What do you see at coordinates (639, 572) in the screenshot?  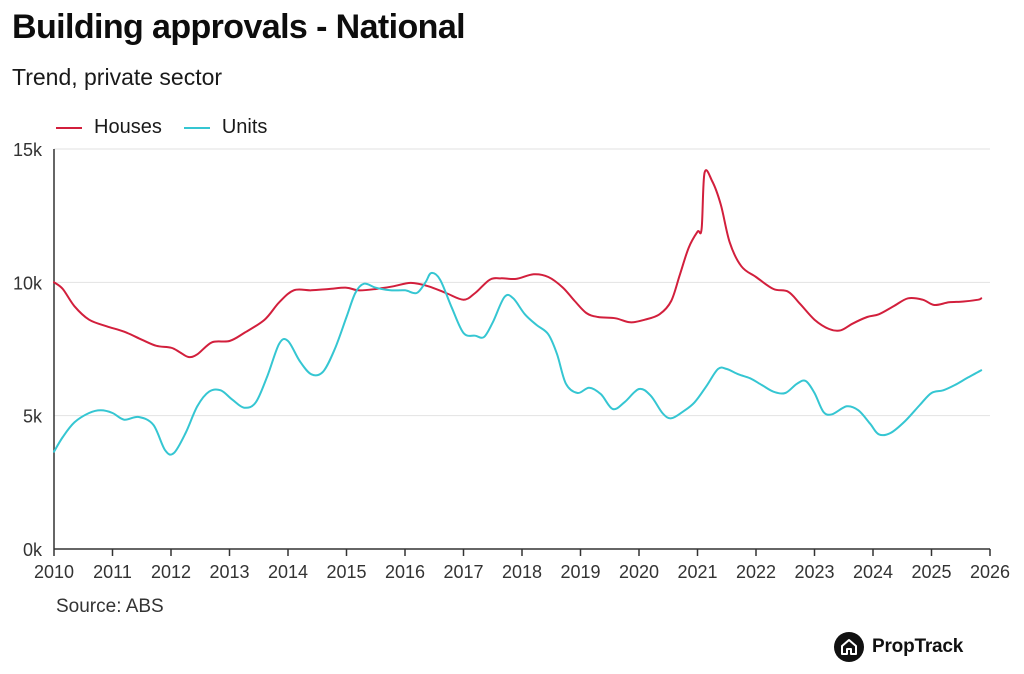 I see `x-tick-label: 2020` at bounding box center [639, 572].